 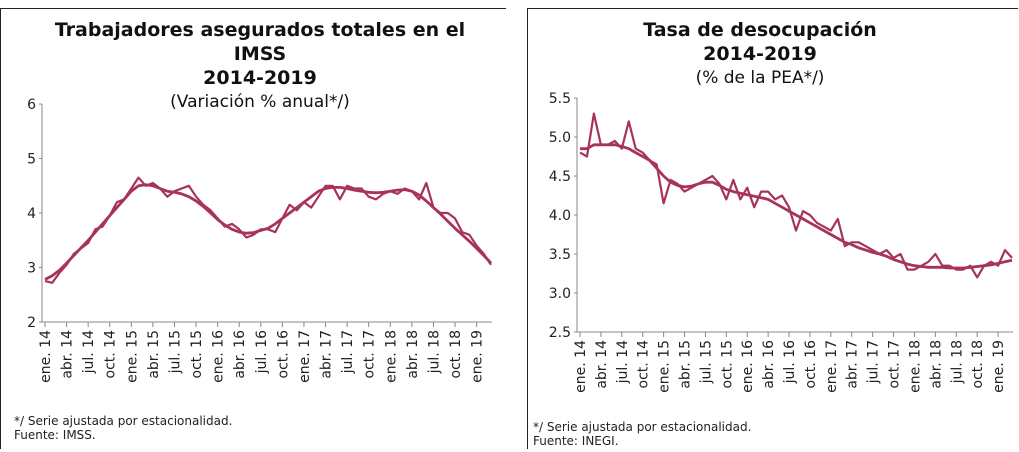 I want to click on y-tick-label: 3.5, so click(x=560, y=255).